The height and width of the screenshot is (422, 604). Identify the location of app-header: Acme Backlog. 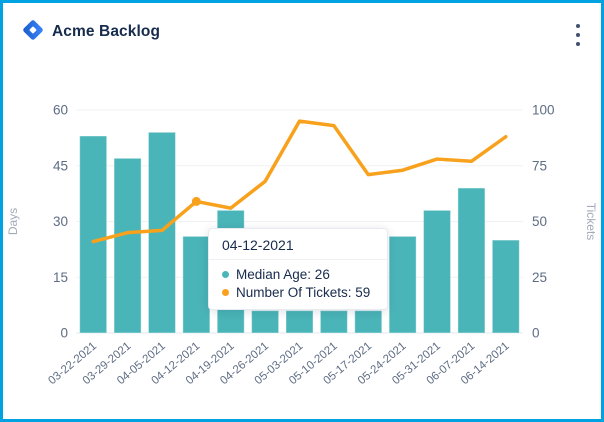
(302, 32).